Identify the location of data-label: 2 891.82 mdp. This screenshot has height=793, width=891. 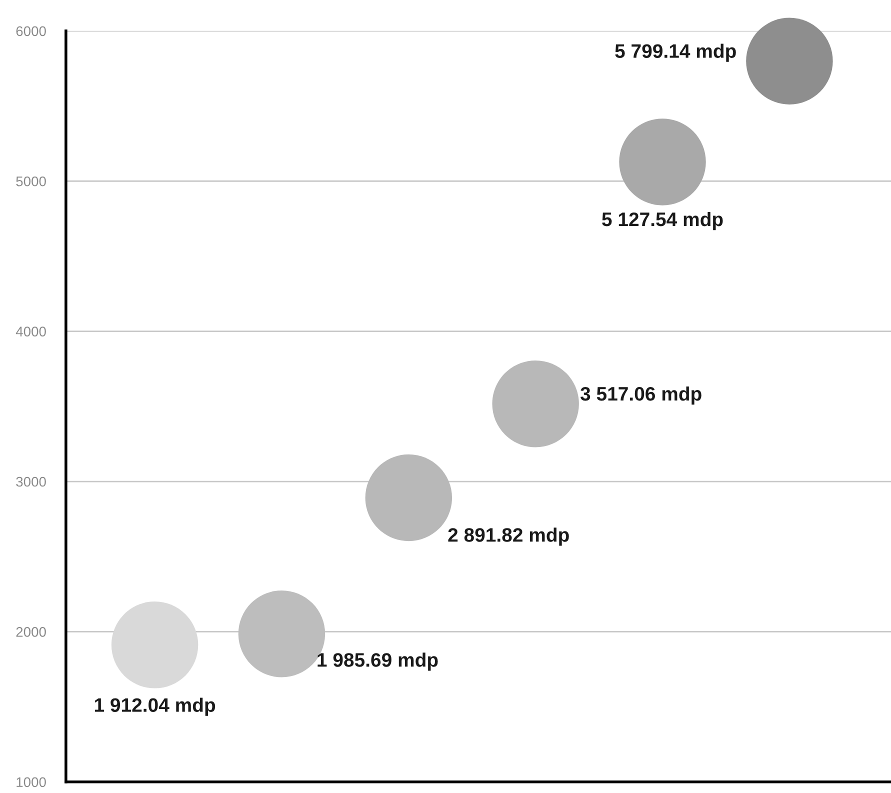
(508, 537).